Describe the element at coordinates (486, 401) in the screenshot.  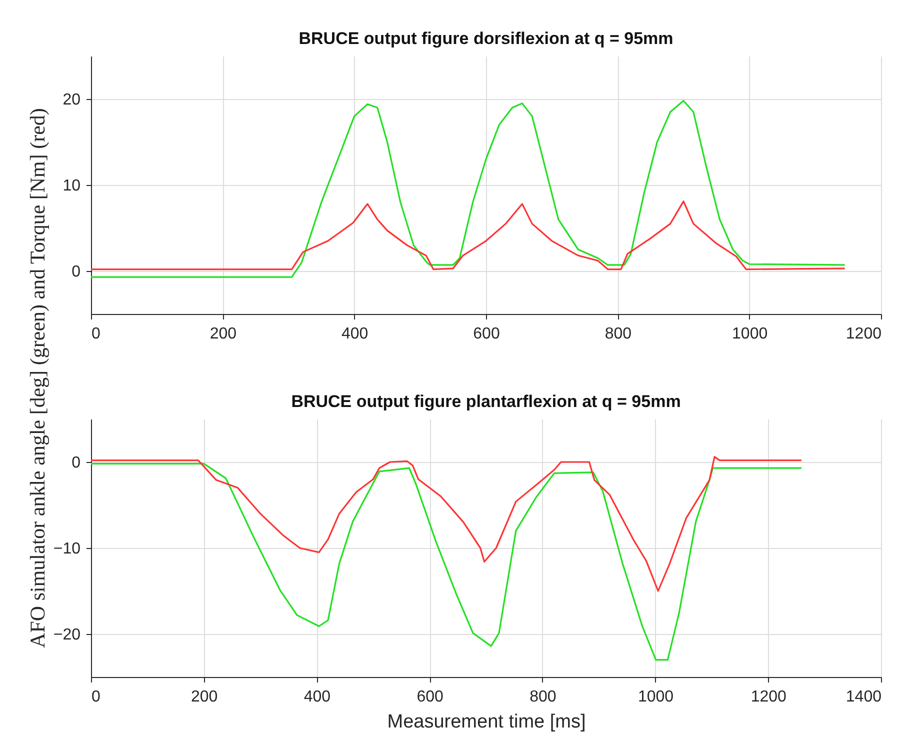
I see `chart-title: BRUCE output figure plantarflexion at q = 95mm` at that location.